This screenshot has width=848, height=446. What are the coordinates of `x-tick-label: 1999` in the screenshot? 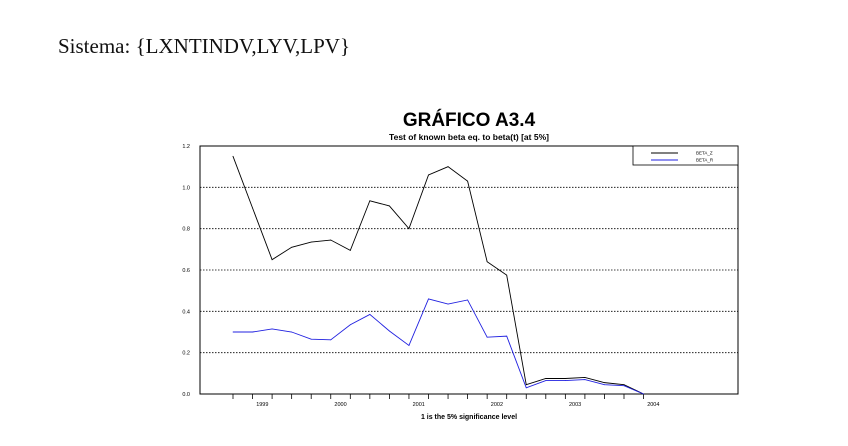 It's located at (262, 405).